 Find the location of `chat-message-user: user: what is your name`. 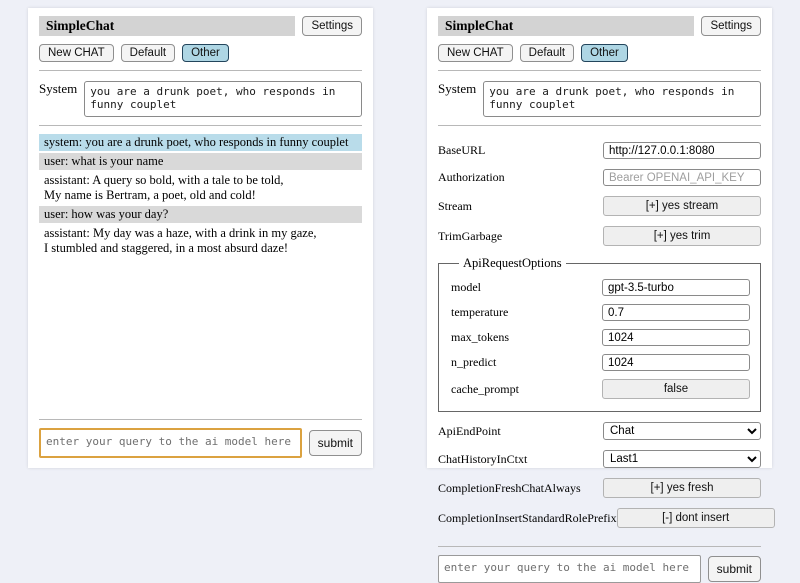

chat-message-user: user: what is your name is located at coordinates (200, 162).